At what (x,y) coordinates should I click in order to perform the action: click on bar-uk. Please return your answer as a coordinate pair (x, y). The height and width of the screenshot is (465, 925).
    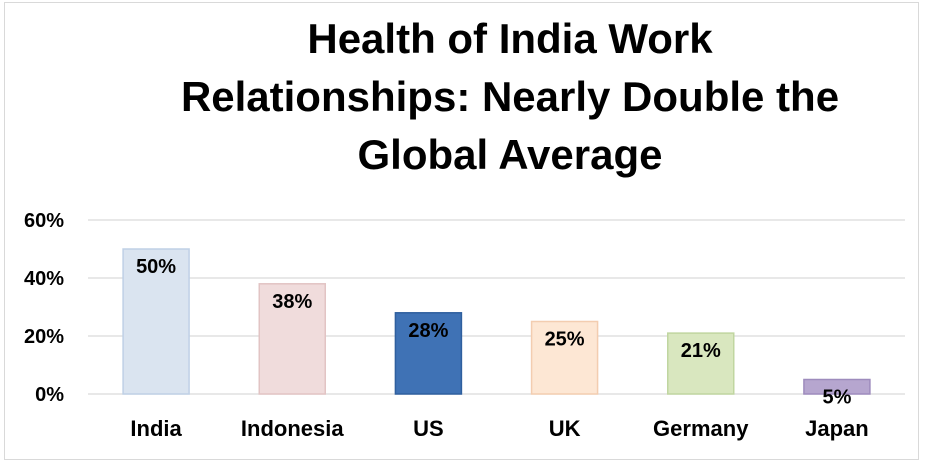
    Looking at the image, I should click on (564, 357).